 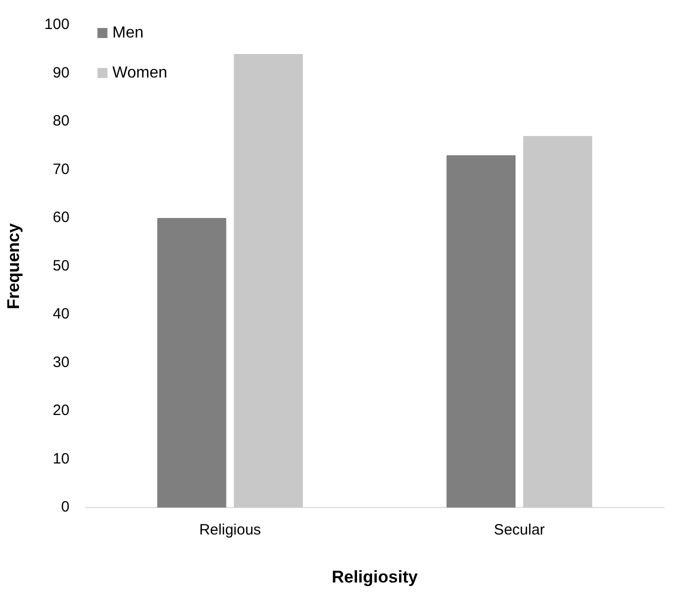 What do you see at coordinates (61, 265) in the screenshot?
I see `y-tick-label: 50` at bounding box center [61, 265].